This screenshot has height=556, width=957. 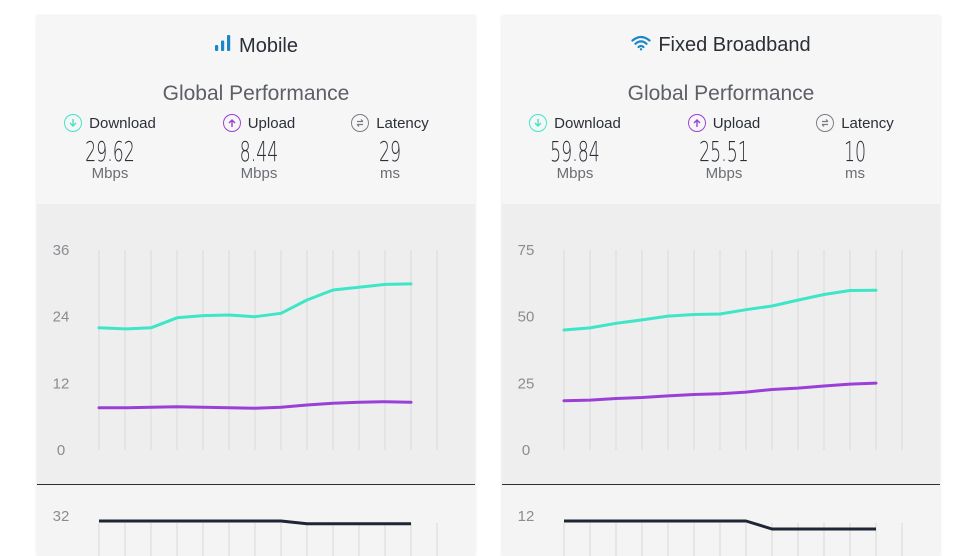 What do you see at coordinates (390, 173) in the screenshot?
I see `mobile-latency-unit: ms` at bounding box center [390, 173].